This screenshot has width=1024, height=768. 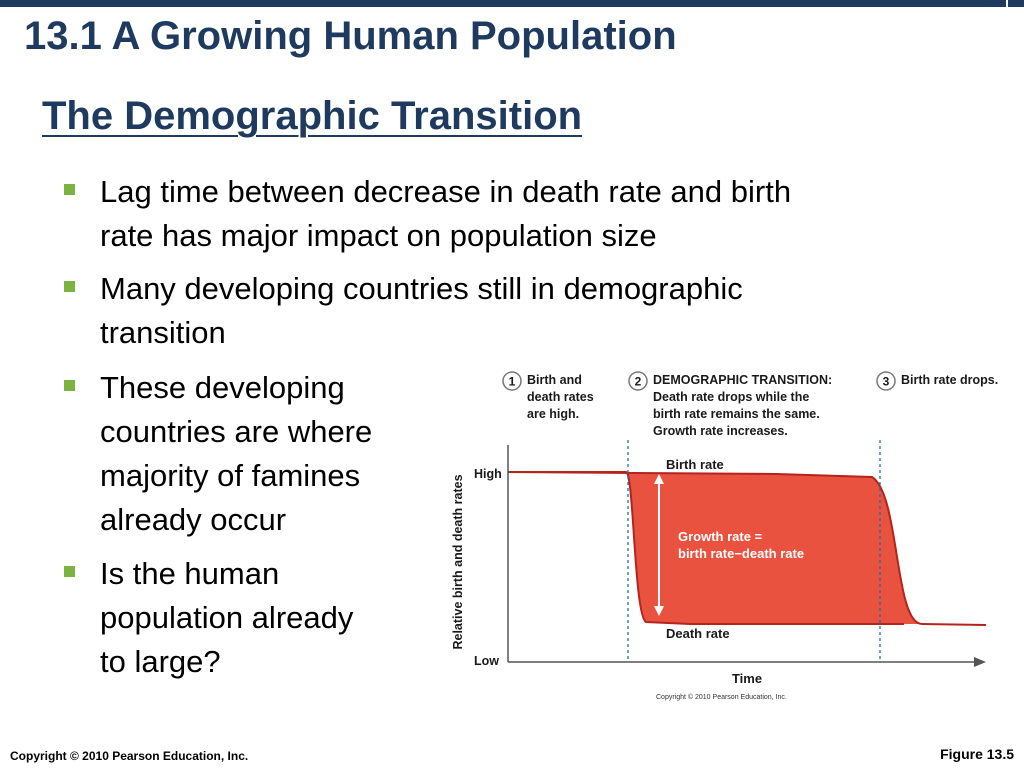 What do you see at coordinates (659, 479) in the screenshot?
I see `arrow-up-icon` at bounding box center [659, 479].